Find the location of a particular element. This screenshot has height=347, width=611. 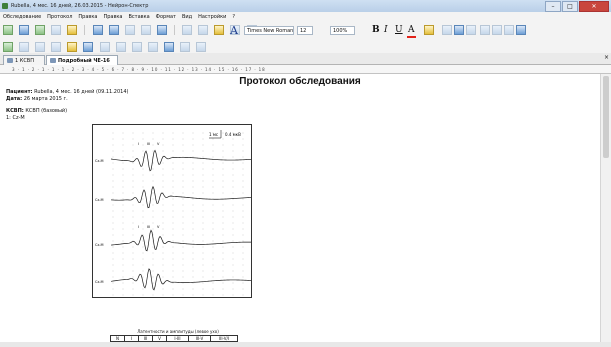

tab-detailed-report: Подробный ЧЕ-16 is located at coordinates (82, 60).